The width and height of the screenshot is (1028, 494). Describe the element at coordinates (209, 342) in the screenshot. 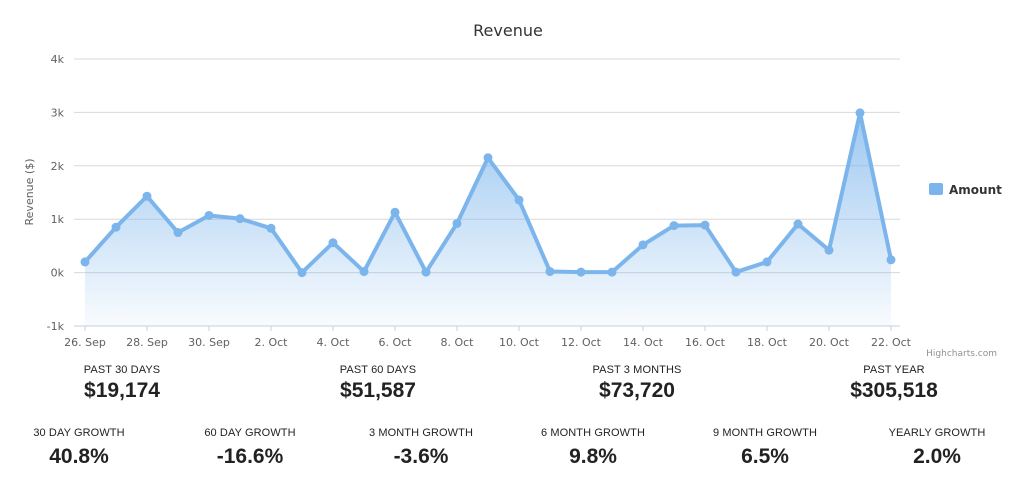

I see `x-tick-label: 30. Sep` at that location.